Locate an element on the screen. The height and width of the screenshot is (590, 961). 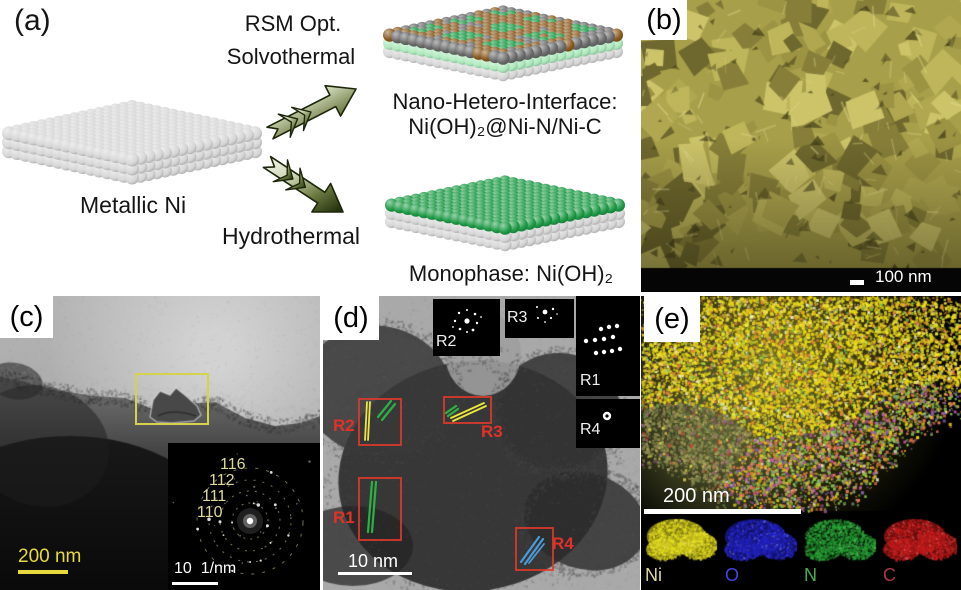
tem-scale-label: 200 nm is located at coordinates (50, 556).